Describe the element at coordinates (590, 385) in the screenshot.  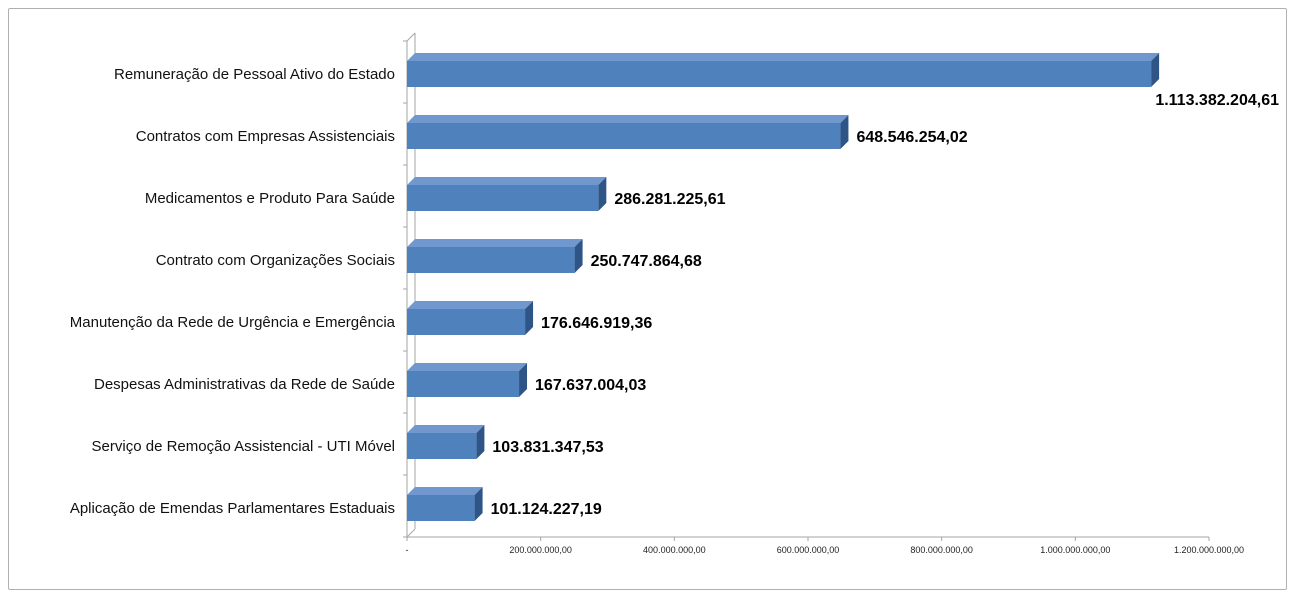
I see `value-label: 167.637.004,03` at that location.